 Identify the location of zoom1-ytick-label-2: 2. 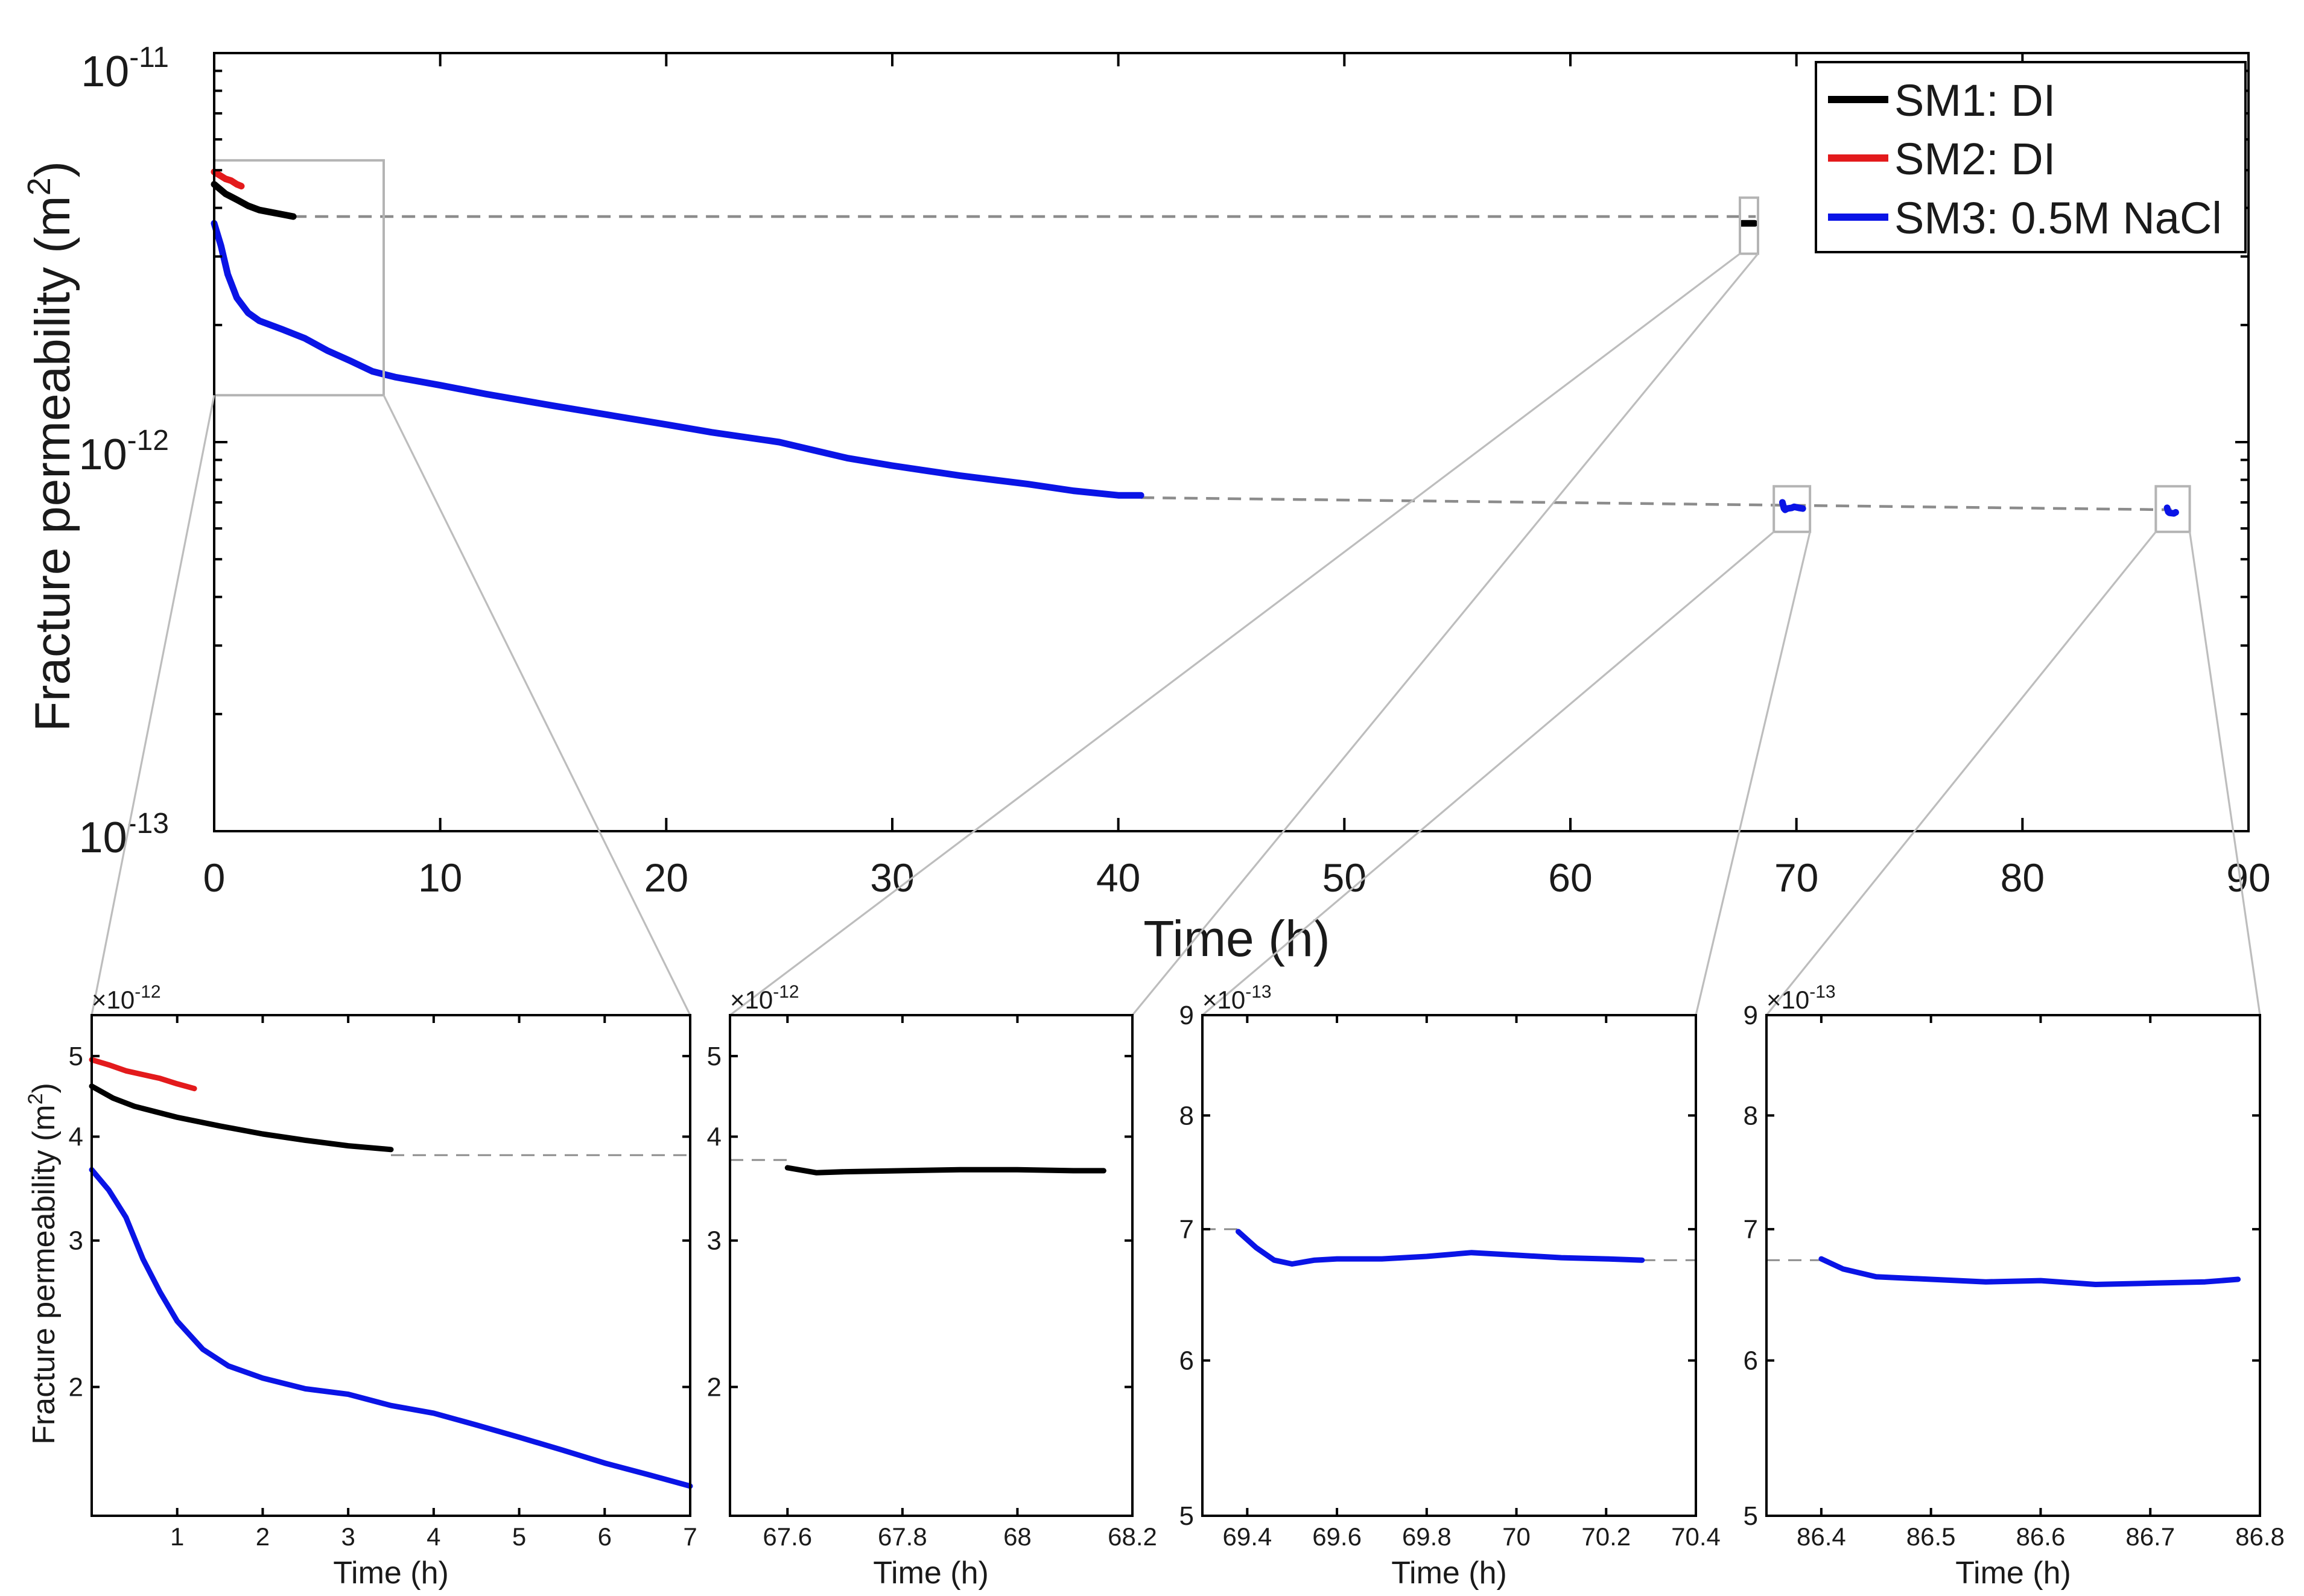
(76, 1387).